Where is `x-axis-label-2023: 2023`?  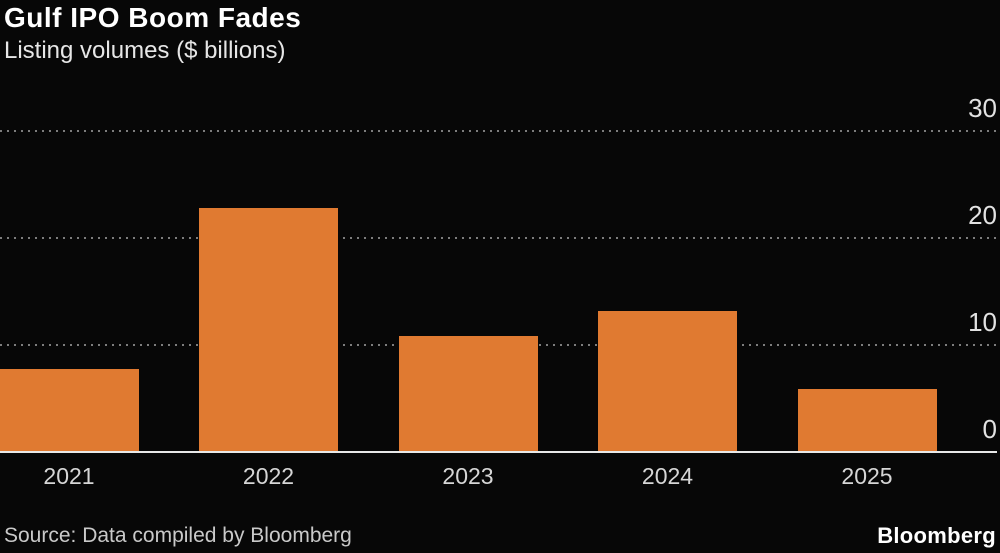
x-axis-label-2023: 2023 is located at coordinates (468, 476).